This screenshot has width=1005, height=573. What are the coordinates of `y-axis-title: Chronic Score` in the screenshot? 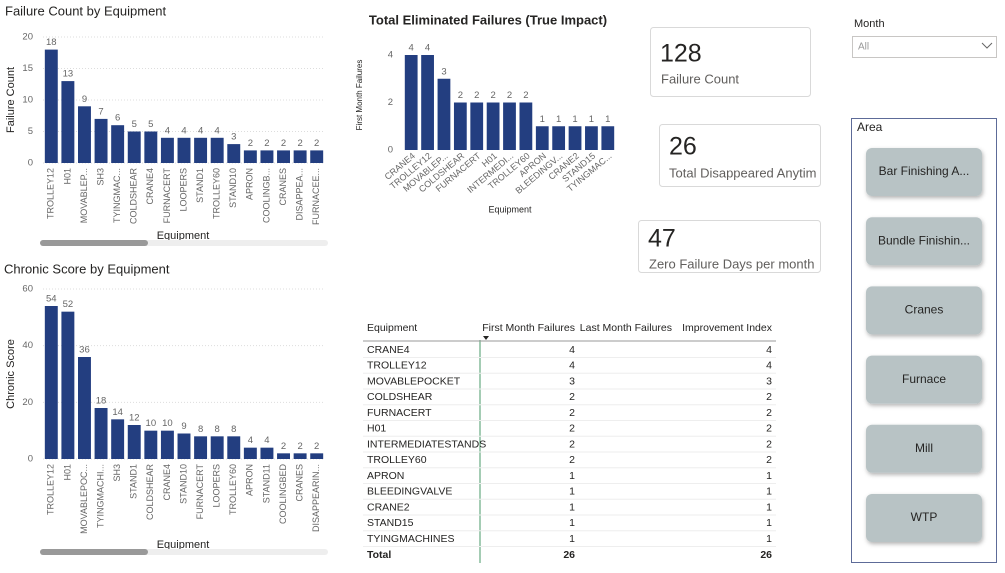 It's located at (11, 374).